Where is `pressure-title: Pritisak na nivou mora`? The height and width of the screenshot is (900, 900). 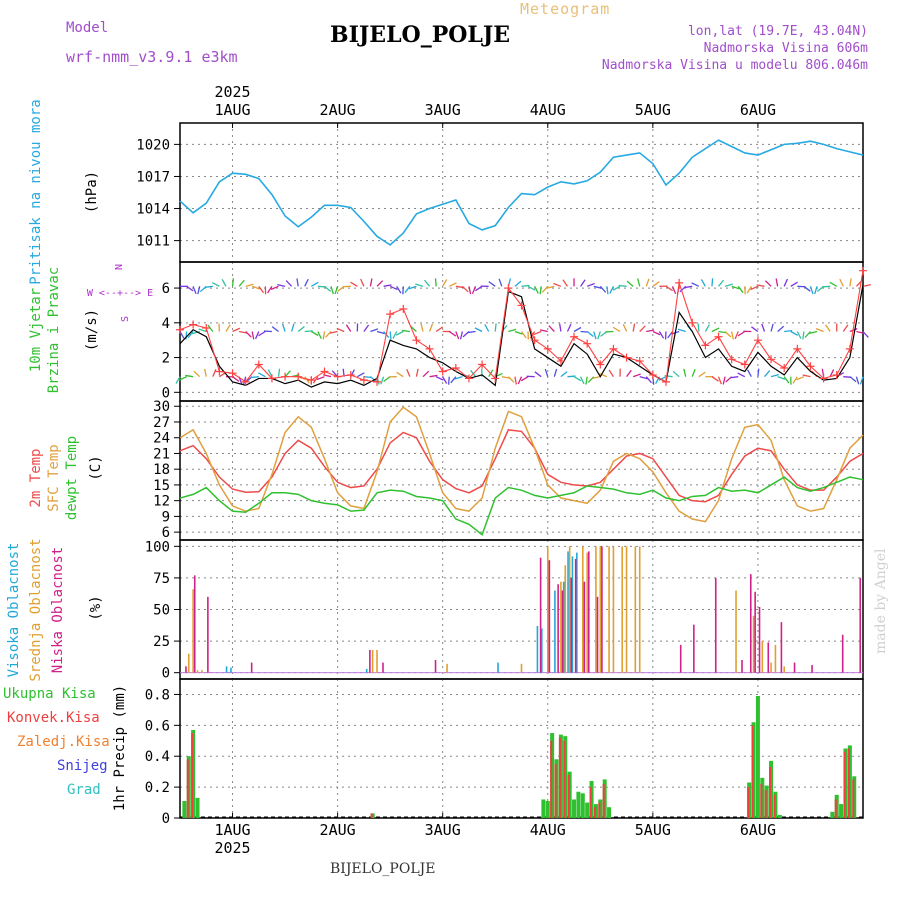
pressure-title: Pritisak na nivou mora is located at coordinates (36, 191).